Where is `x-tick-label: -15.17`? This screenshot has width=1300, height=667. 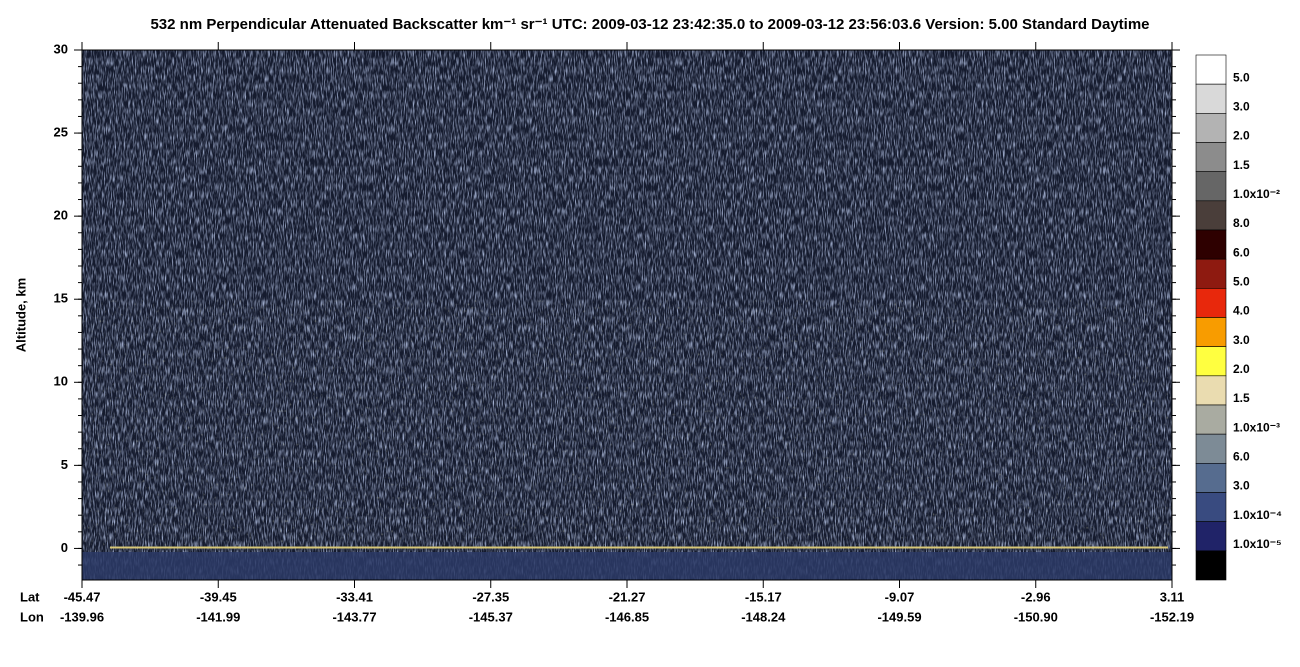
x-tick-label: -15.17 is located at coordinates (763, 596).